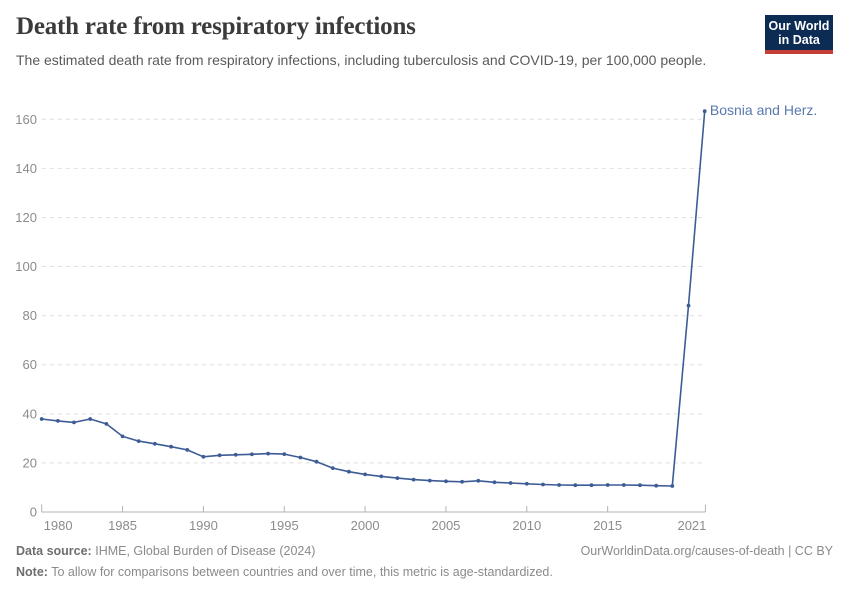  I want to click on y-tick-label: 140, so click(26, 168).